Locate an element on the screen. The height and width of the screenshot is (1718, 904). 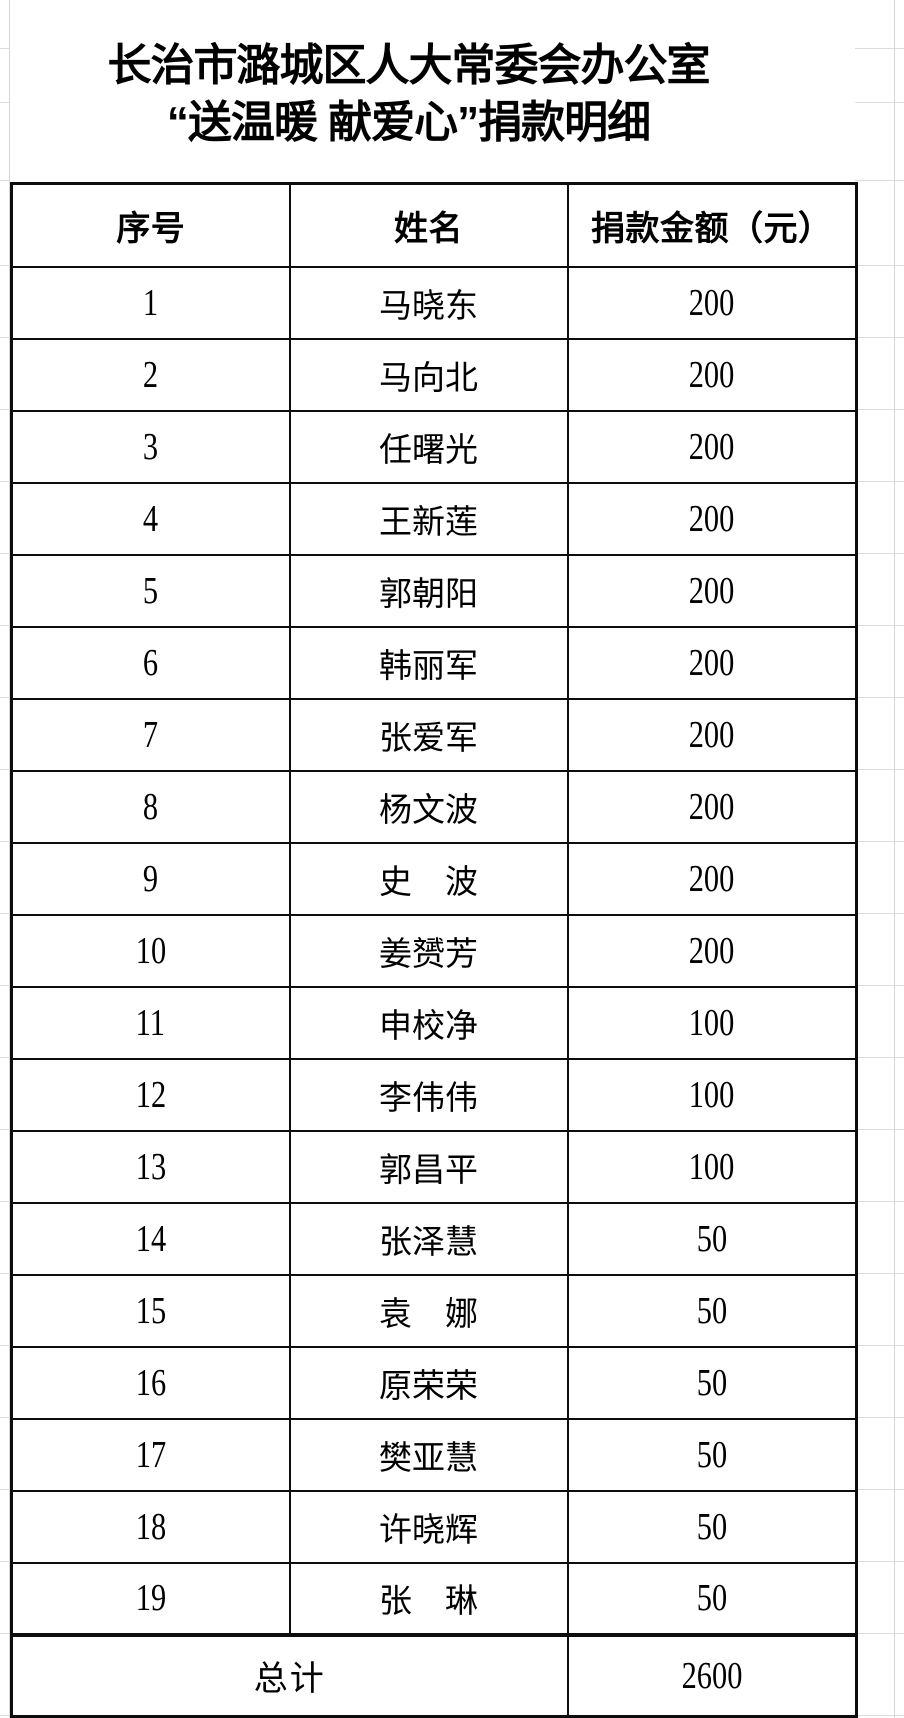
sheet-title-line2: “送温暖 献爱心”捐款明细 is located at coordinates (408, 122).